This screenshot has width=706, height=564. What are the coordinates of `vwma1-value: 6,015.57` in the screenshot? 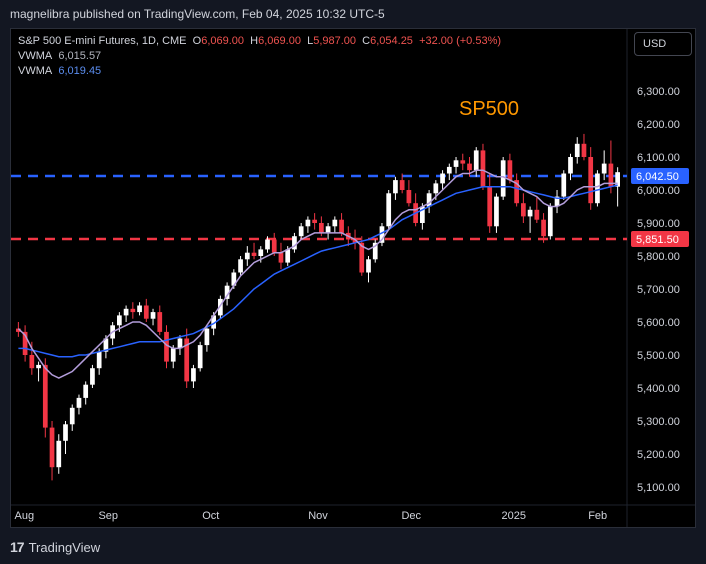 It's located at (80, 56).